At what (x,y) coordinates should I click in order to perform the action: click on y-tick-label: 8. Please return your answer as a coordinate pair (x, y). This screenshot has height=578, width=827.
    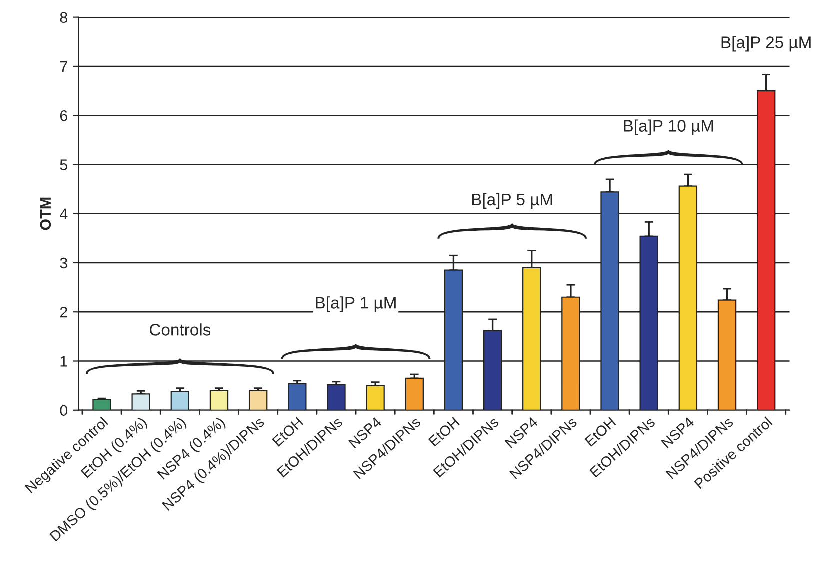
    Looking at the image, I should click on (64, 18).